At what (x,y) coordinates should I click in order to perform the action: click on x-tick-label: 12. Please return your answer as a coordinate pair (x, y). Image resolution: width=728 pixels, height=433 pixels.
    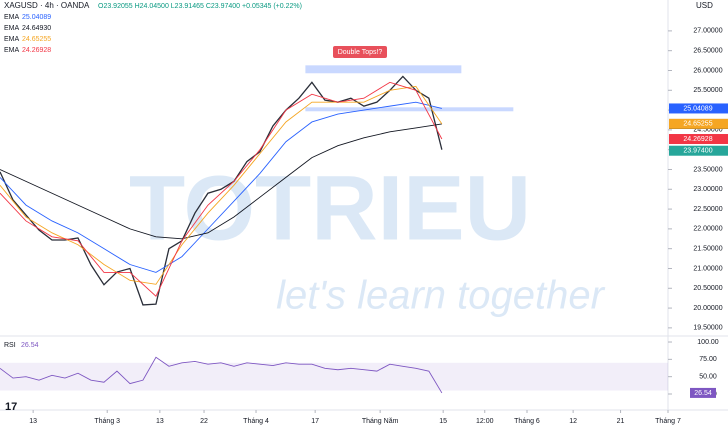
    Looking at the image, I should click on (573, 421).